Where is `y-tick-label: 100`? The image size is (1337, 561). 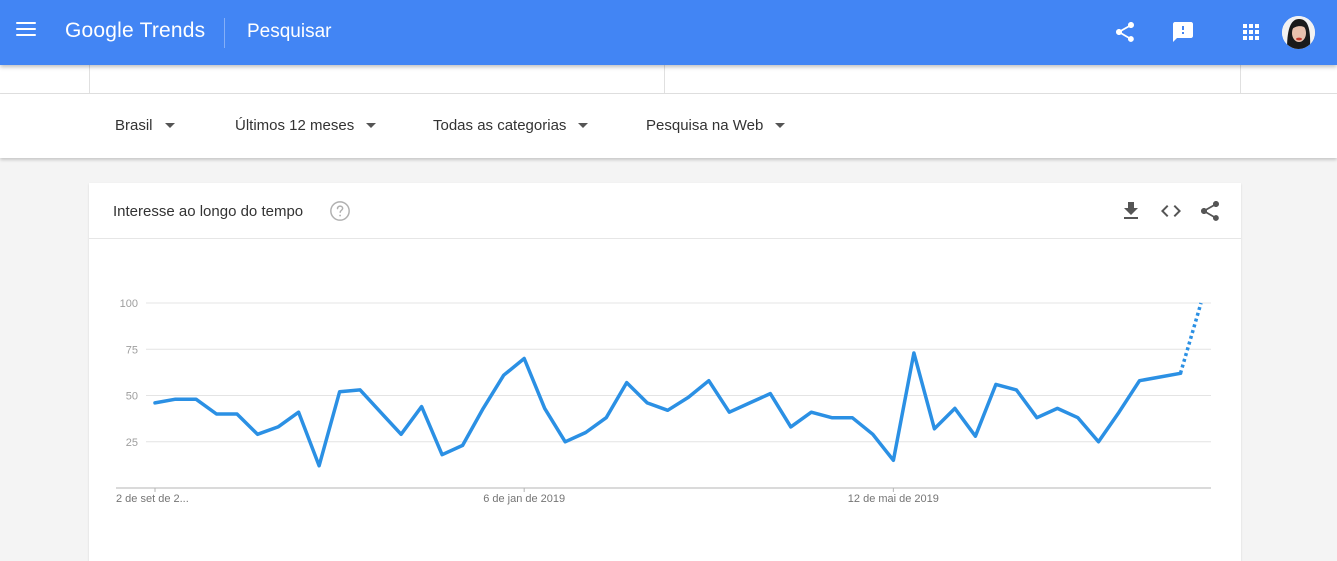 y-tick-label: 100 is located at coordinates (129, 304).